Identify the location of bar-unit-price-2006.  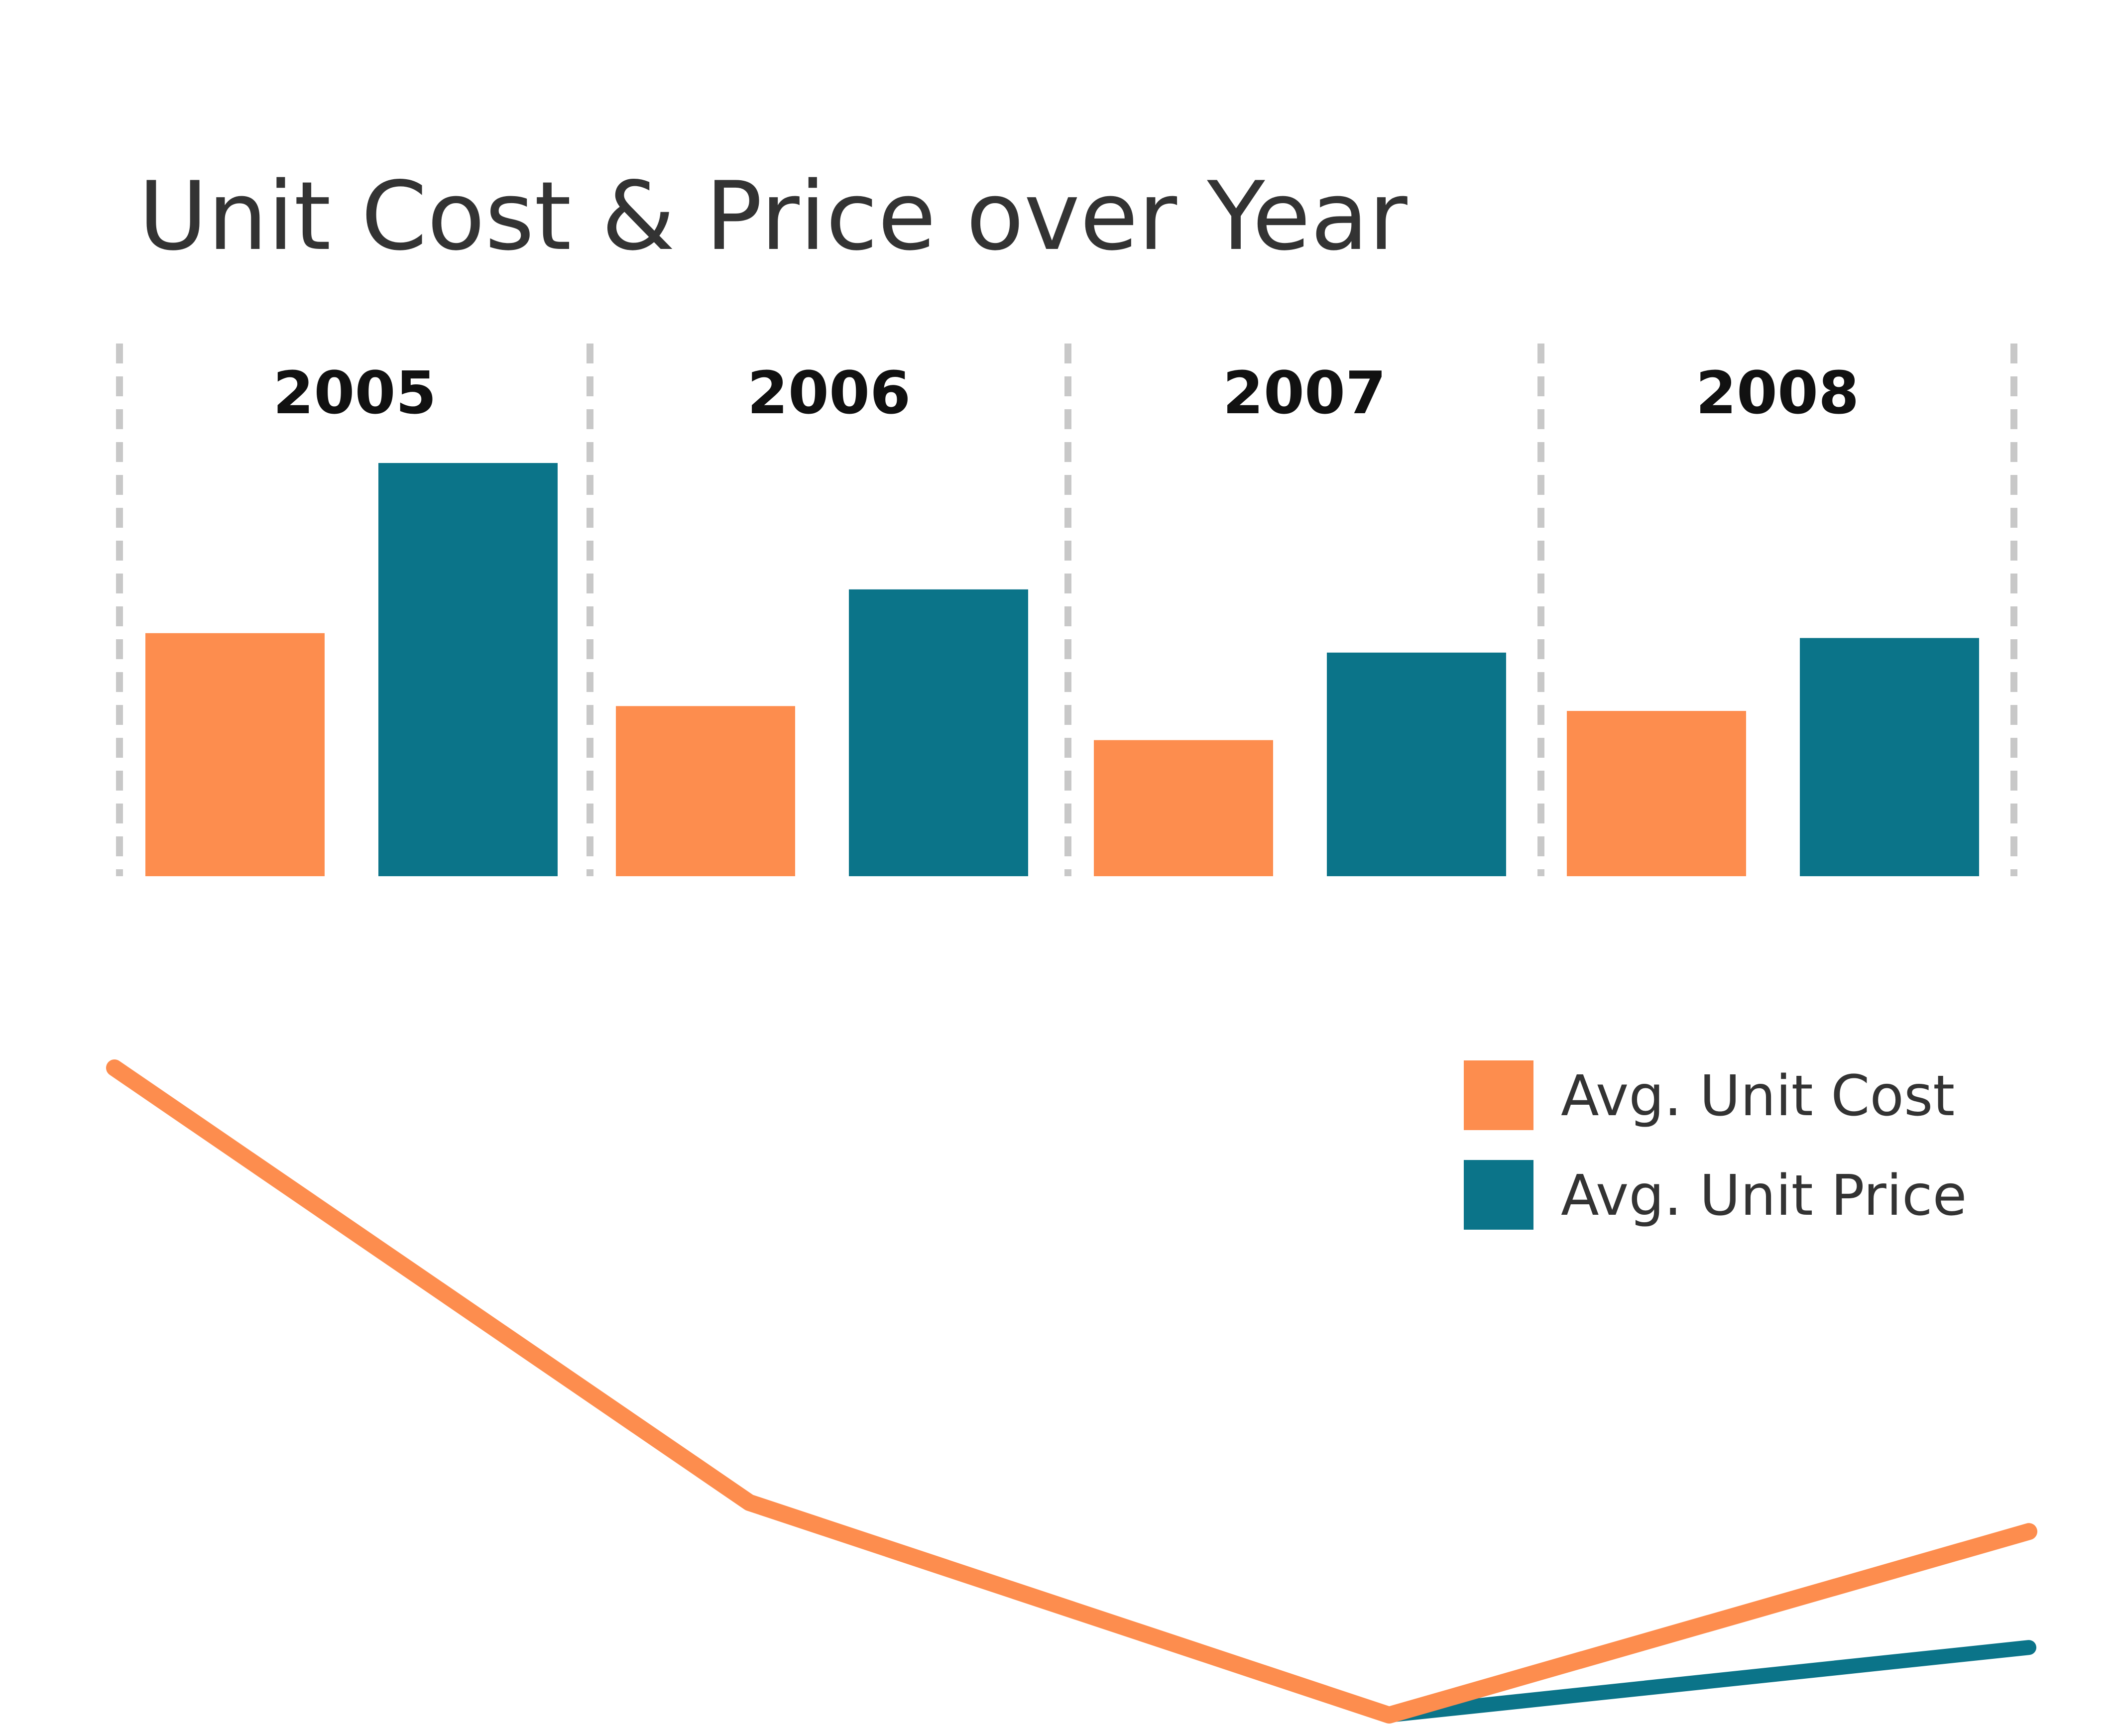
(938, 733).